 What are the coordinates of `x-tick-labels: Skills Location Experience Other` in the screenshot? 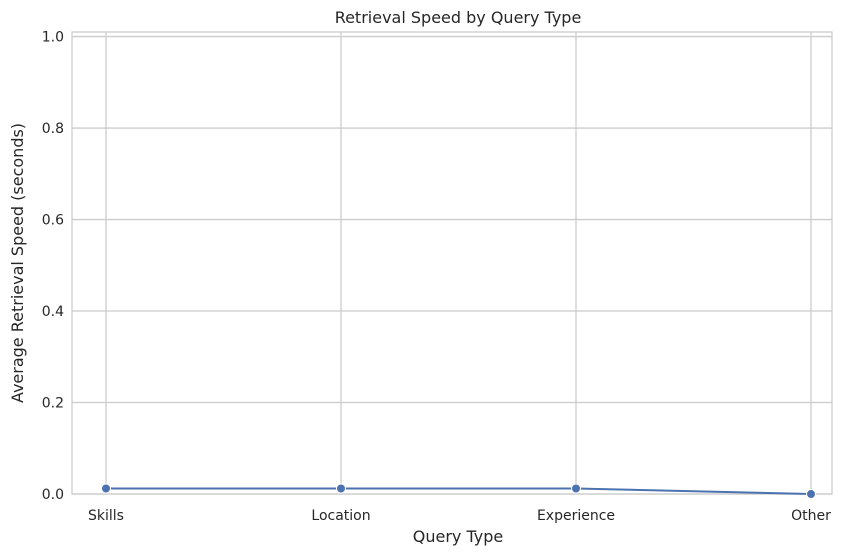 It's located at (459, 516).